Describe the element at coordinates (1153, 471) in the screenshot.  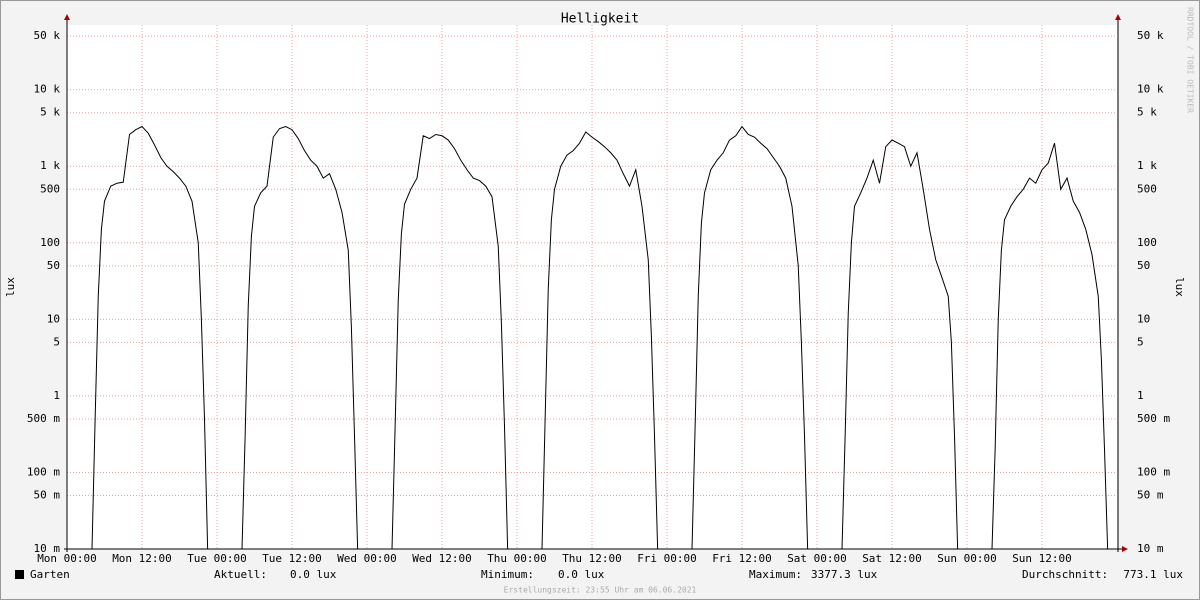
I see `y-tick-label-right: 100 m` at that location.